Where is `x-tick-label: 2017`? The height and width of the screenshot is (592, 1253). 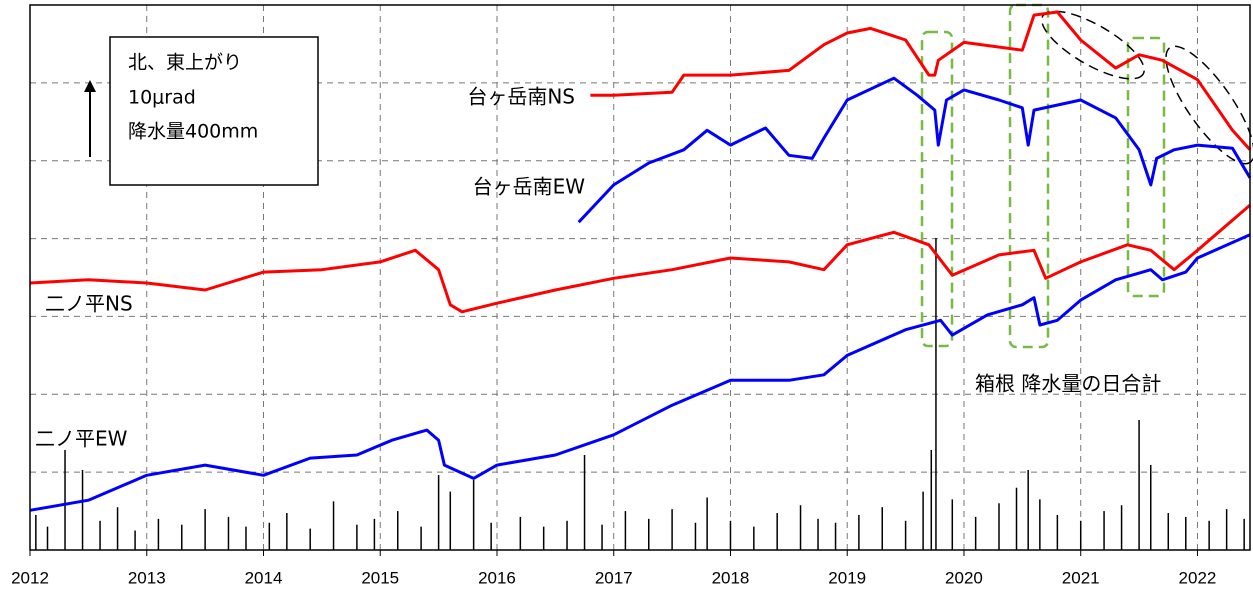 x-tick-label: 2017 is located at coordinates (614, 577).